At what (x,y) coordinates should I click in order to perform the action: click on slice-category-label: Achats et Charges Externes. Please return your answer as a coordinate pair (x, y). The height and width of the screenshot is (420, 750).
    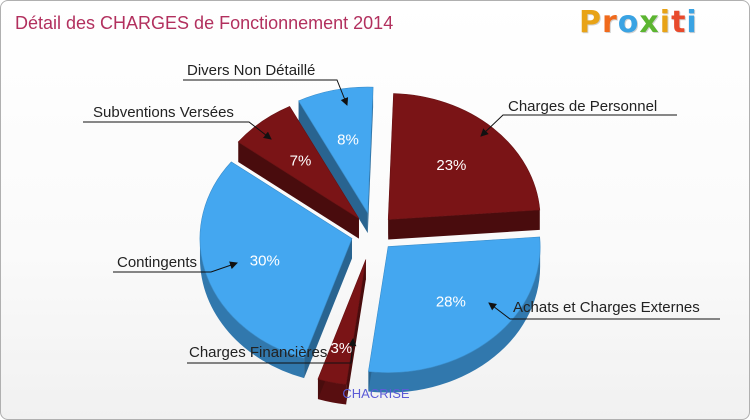
    Looking at the image, I should click on (606, 307).